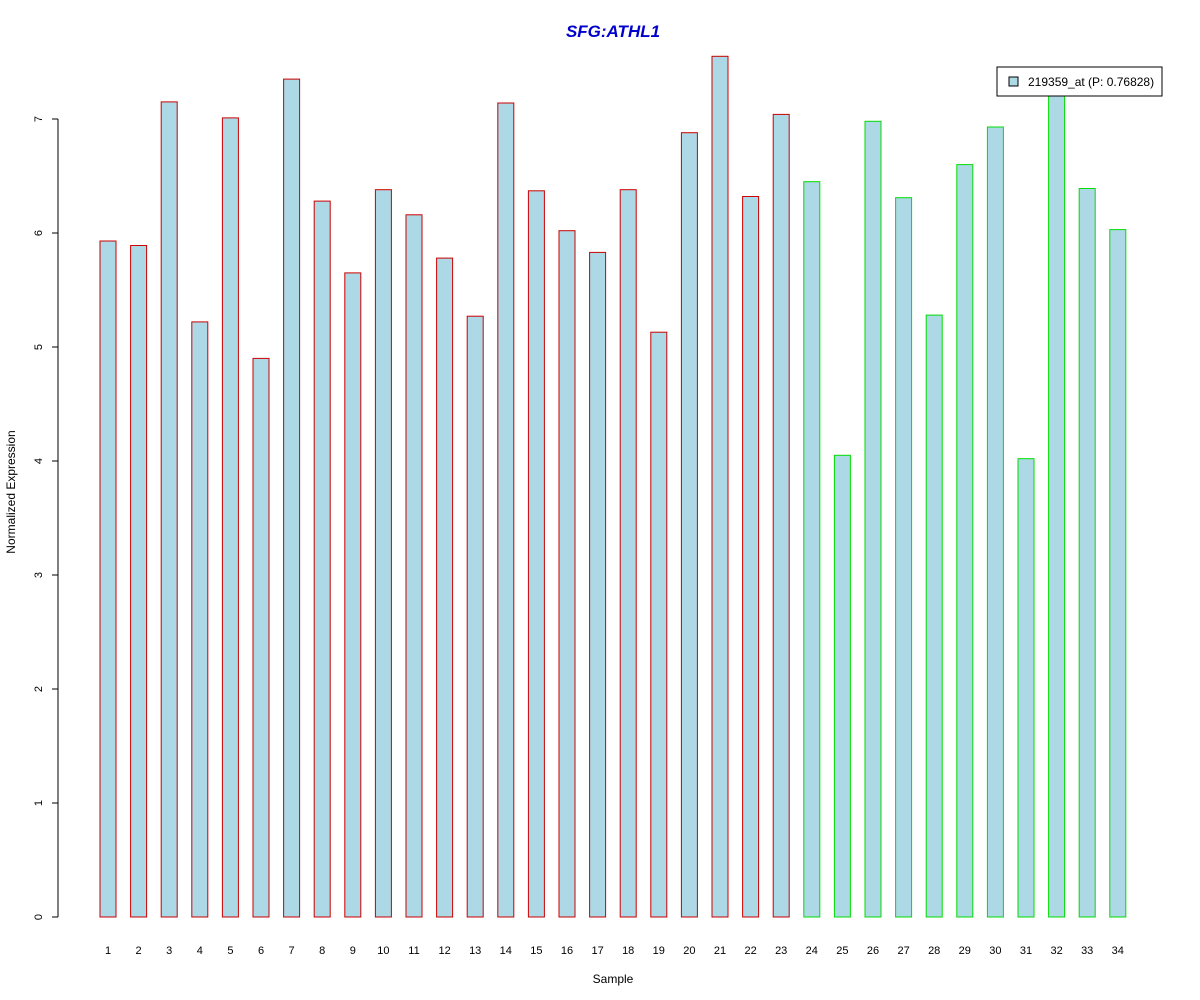 The height and width of the screenshot is (1000, 1200). Describe the element at coordinates (383, 951) in the screenshot. I see `x-tick-label: 10` at that location.